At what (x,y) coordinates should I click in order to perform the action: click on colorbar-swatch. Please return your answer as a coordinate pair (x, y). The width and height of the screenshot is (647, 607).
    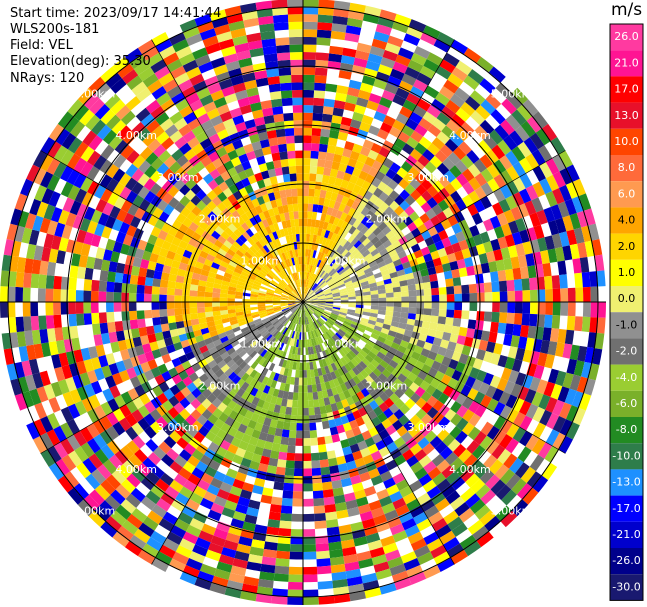
    Looking at the image, I should click on (626, 141).